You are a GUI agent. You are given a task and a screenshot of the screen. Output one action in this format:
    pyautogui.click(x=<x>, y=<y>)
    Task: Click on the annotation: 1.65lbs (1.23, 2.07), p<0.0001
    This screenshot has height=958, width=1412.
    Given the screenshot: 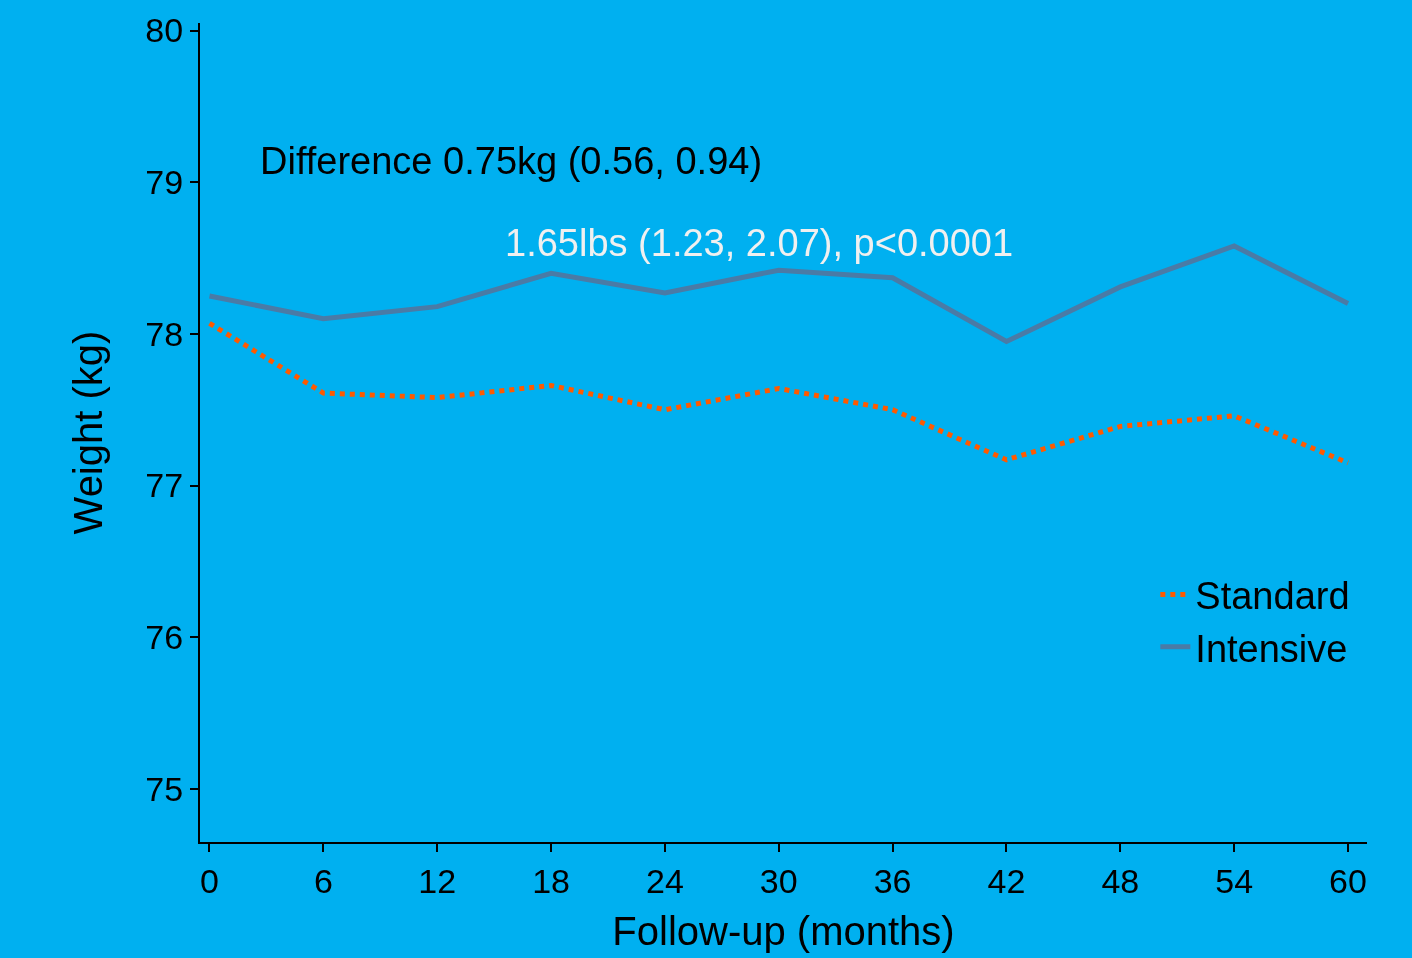 What is the action you would take?
    pyautogui.click(x=759, y=243)
    